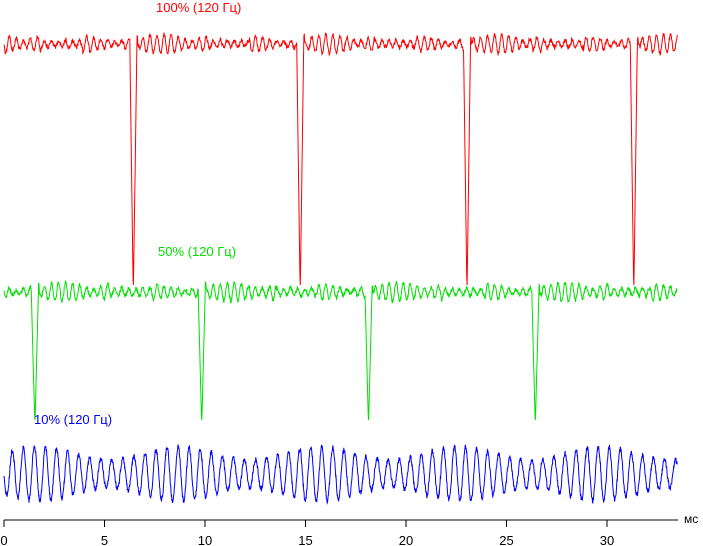 This screenshot has width=703, height=546. What do you see at coordinates (305, 539) in the screenshot?
I see `x-tick-label: 15` at bounding box center [305, 539].